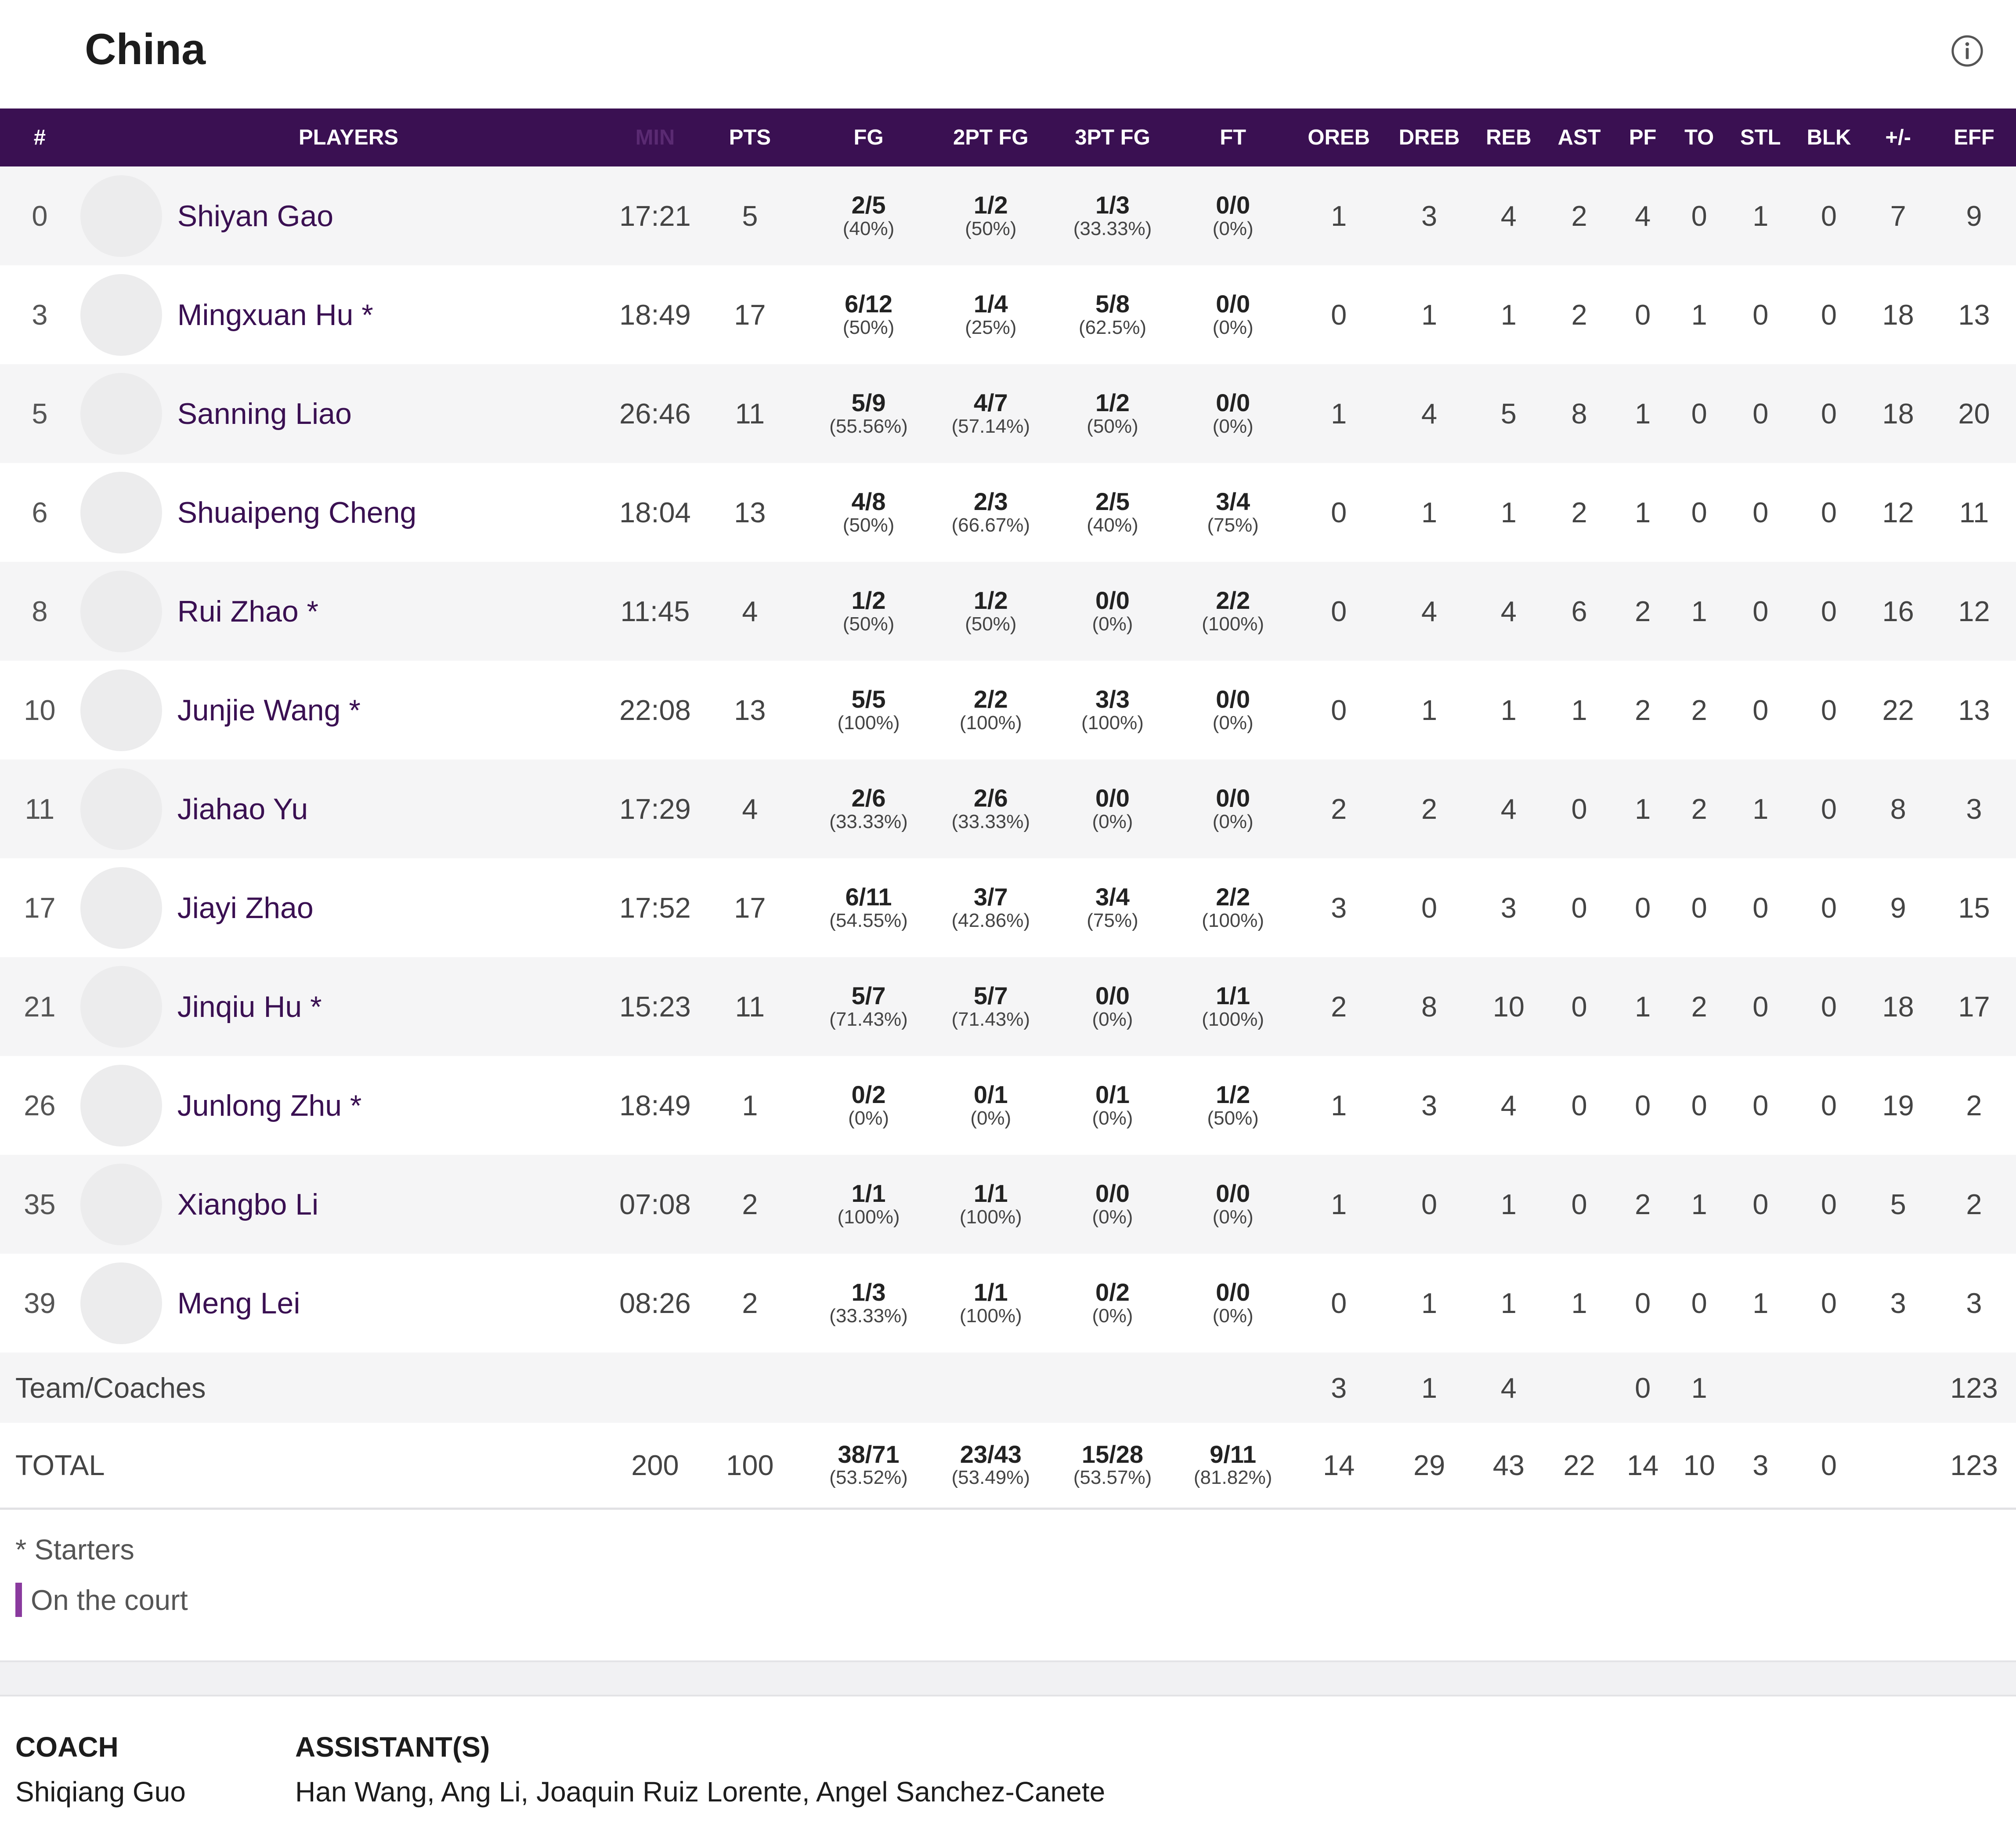 The width and height of the screenshot is (2016, 1830). Describe the element at coordinates (991, 137) in the screenshot. I see `col-2pt-fg: 2PT FG` at that location.